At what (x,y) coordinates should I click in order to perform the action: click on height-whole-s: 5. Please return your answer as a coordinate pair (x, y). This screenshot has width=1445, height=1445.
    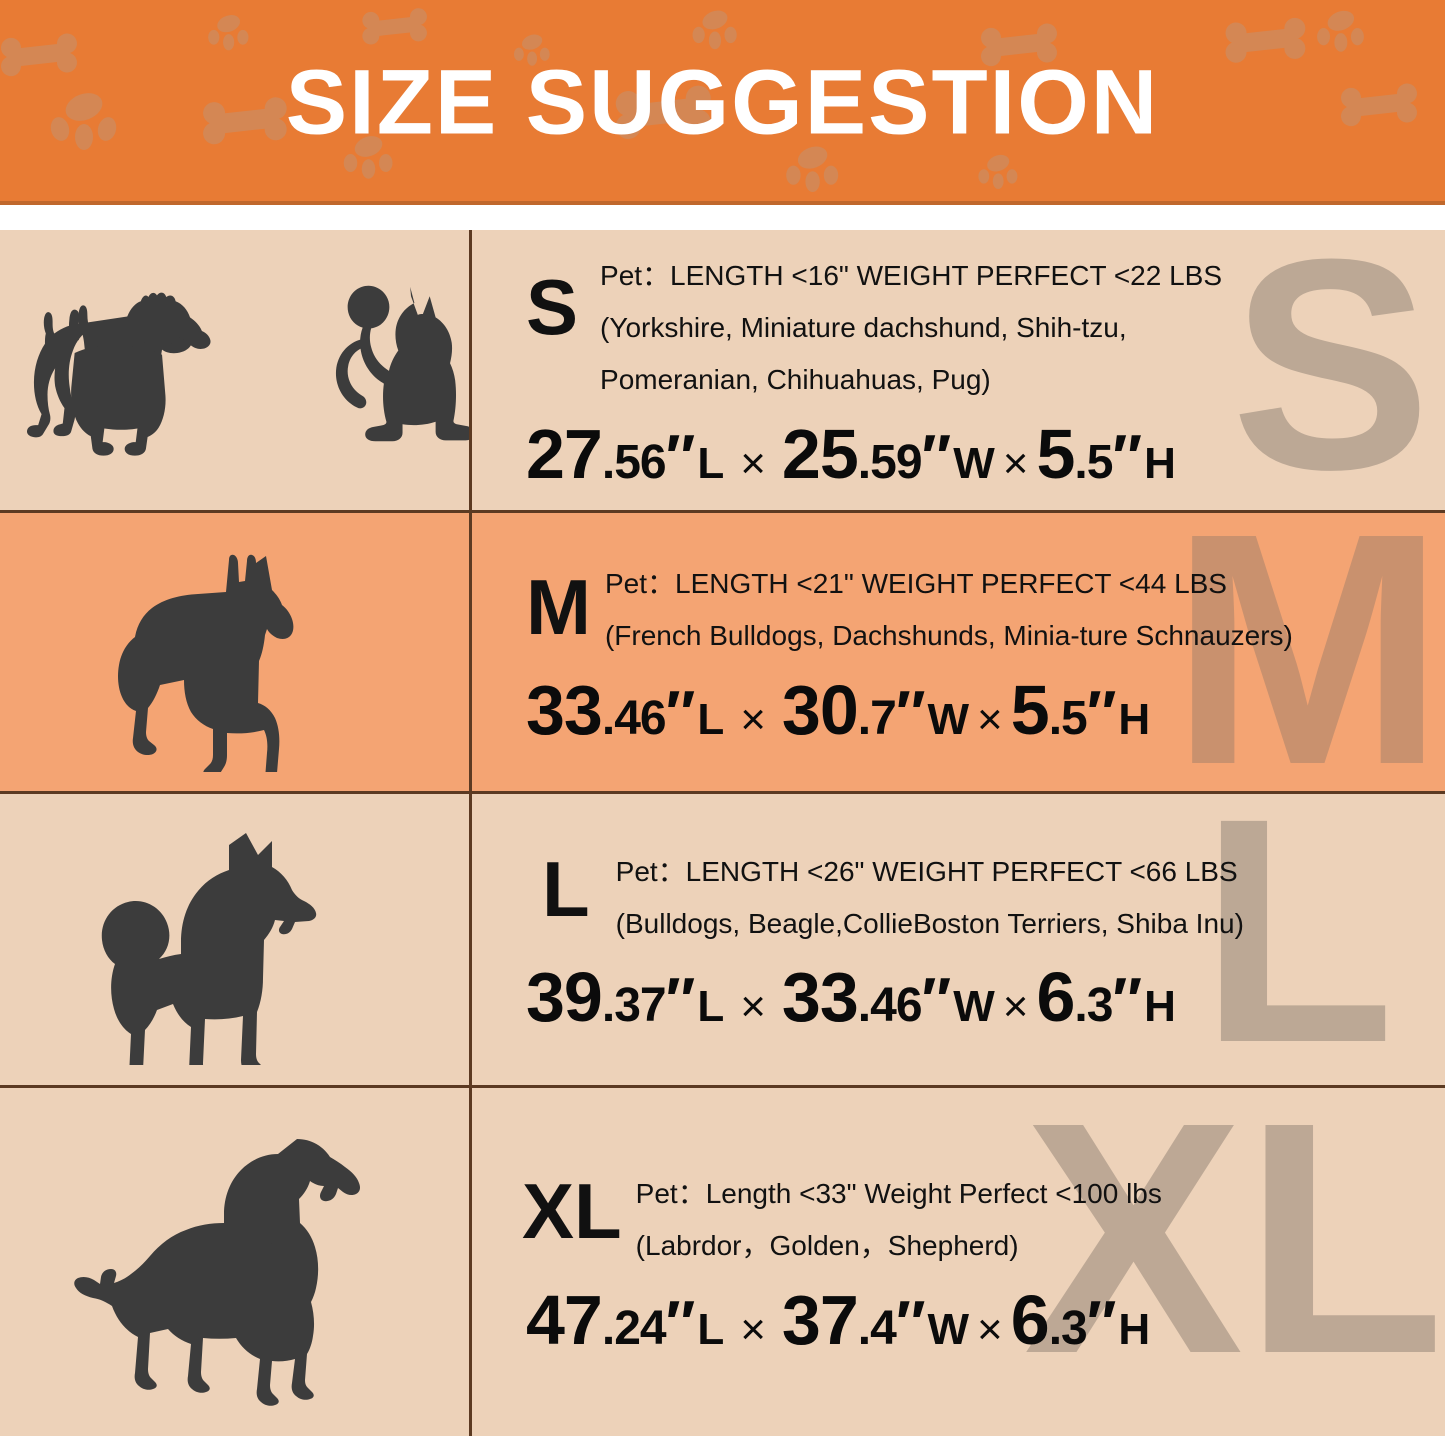
    Looking at the image, I should click on (1055, 453).